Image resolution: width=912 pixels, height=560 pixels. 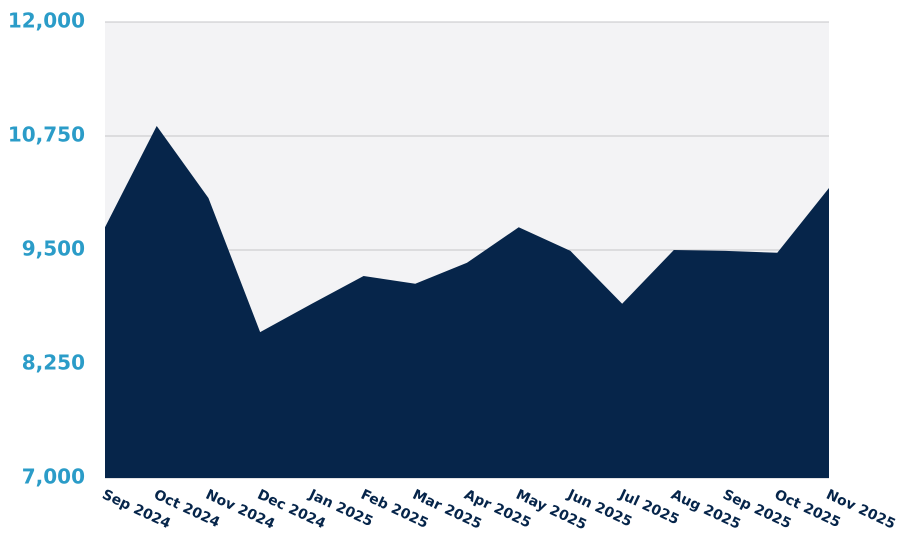 What do you see at coordinates (53, 477) in the screenshot?
I see `y-tick-label: 7,000` at bounding box center [53, 477].